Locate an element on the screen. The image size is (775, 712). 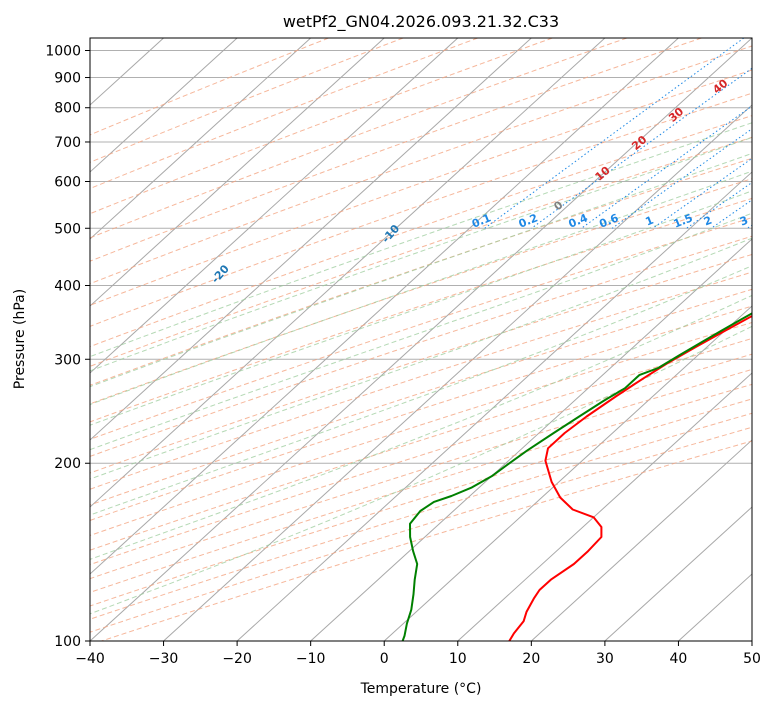
y-tick-label: 800 is located at coordinates (67, 109).